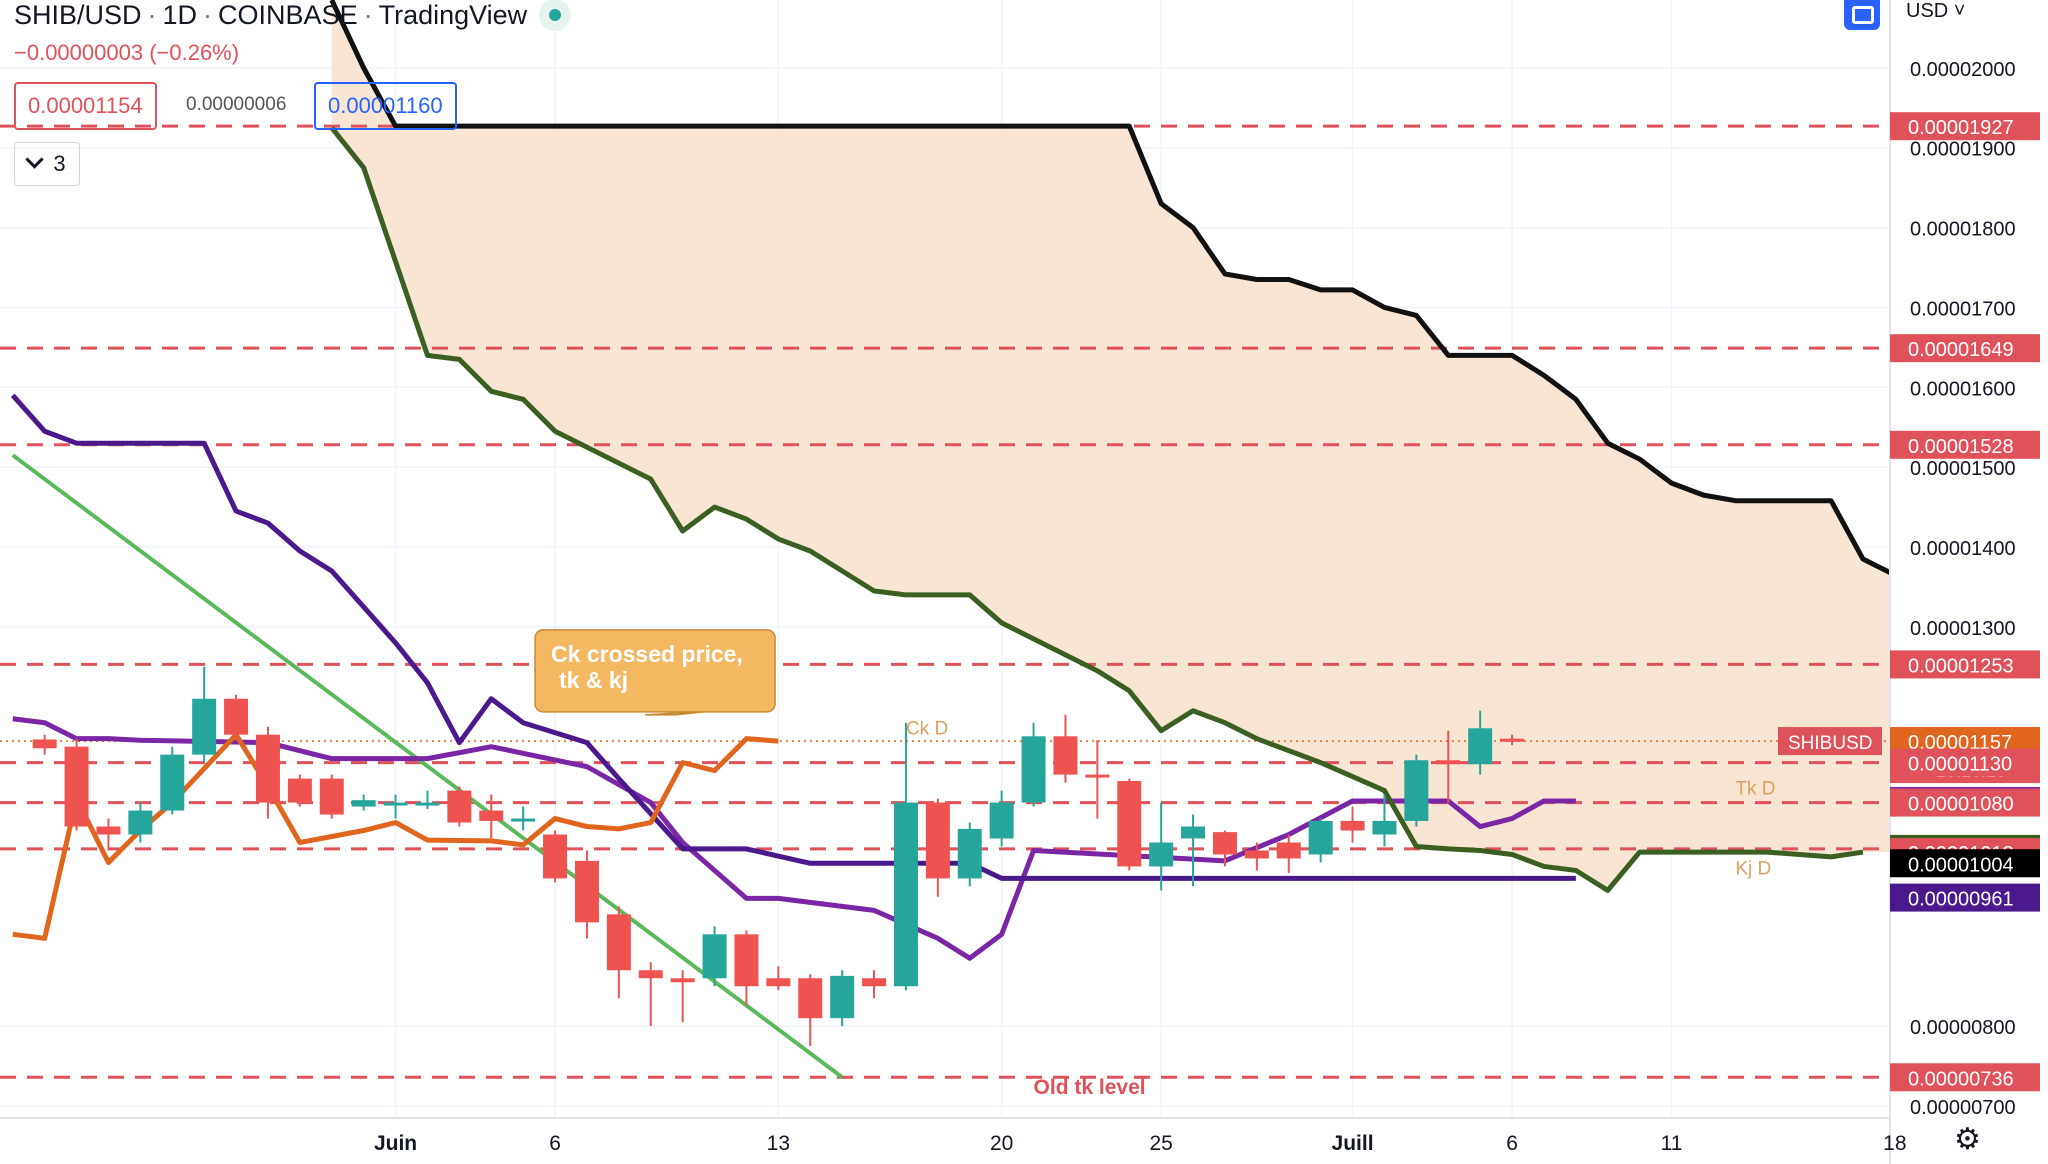 Image resolution: width=2048 pixels, height=1164 pixels. What do you see at coordinates (647, 654) in the screenshot?
I see `callout-text: Ck crossed price,` at bounding box center [647, 654].